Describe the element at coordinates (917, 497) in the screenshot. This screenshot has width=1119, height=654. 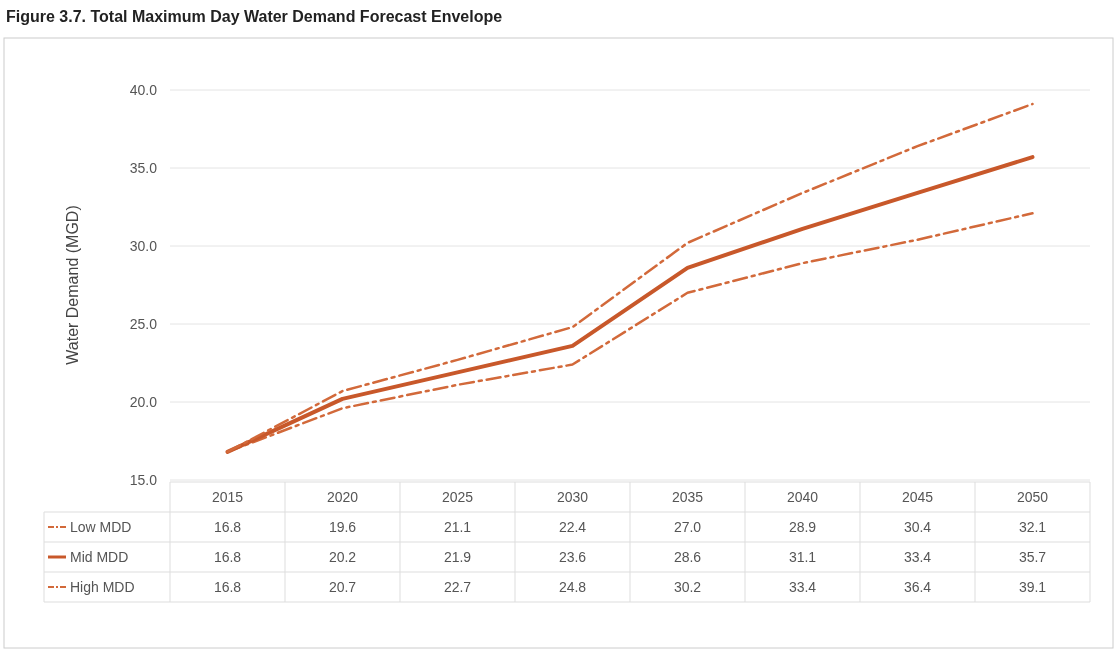
I see `x-tick-label: 2045` at that location.